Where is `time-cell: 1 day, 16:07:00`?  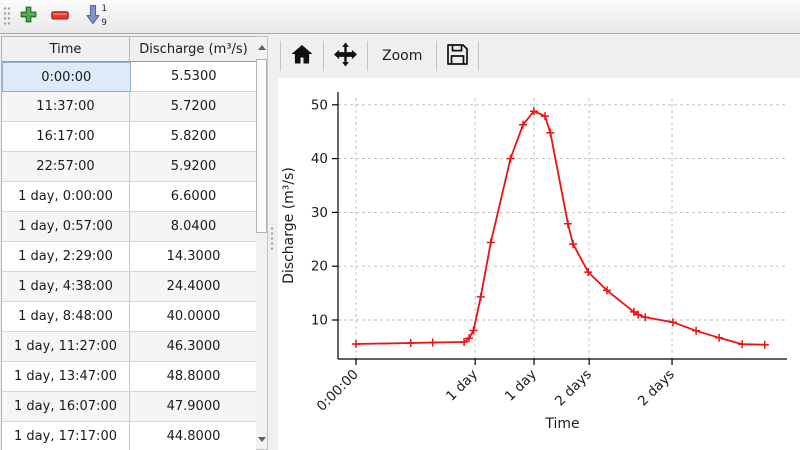
time-cell: 1 day, 16:07:00 is located at coordinates (66, 407).